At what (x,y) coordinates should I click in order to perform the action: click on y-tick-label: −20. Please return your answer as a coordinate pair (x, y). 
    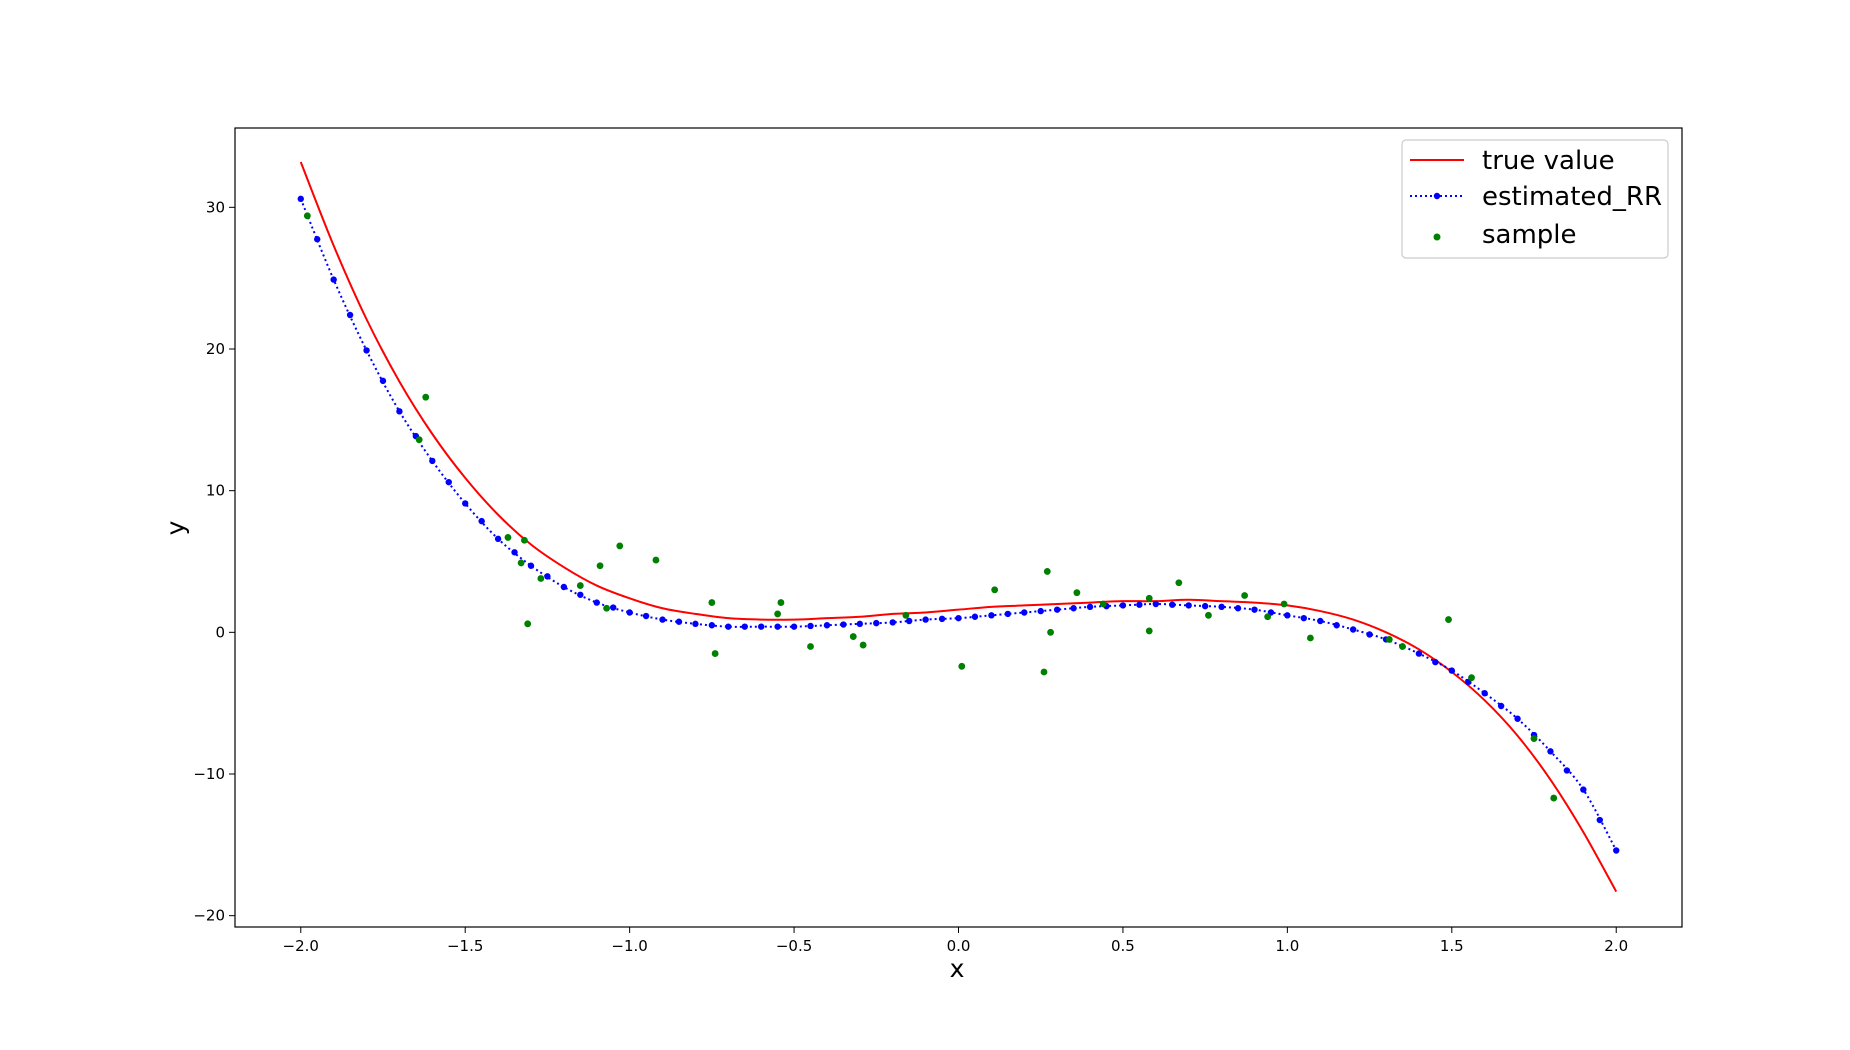
    Looking at the image, I should click on (209, 916).